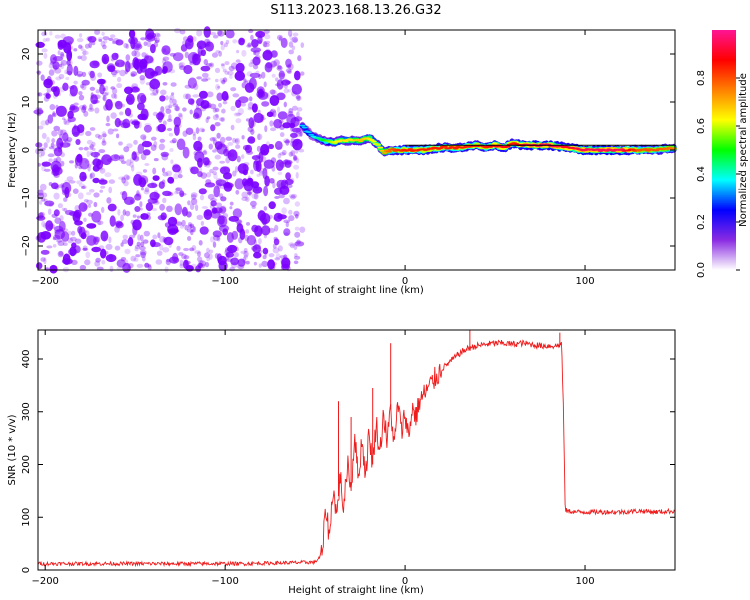 Image resolution: width=750 pixels, height=600 pixels. What do you see at coordinates (26, 570) in the screenshot?
I see `y-tick-label: 0` at bounding box center [26, 570].